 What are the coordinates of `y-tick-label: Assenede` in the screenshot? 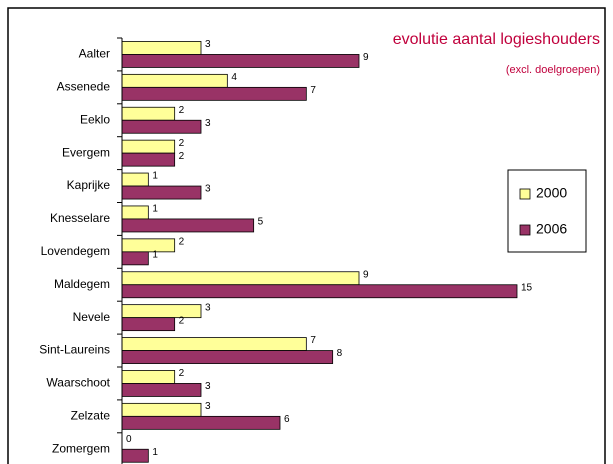 It's located at (84, 87).